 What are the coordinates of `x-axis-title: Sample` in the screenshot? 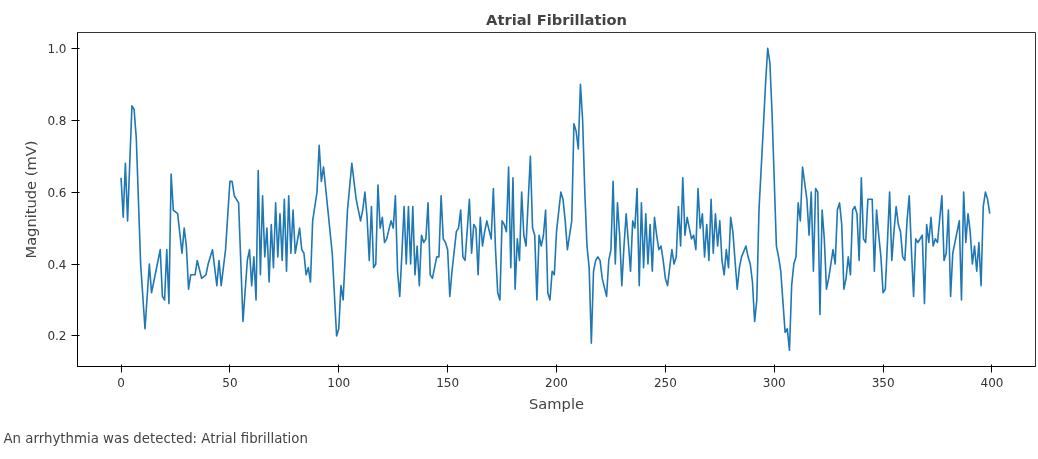 It's located at (556, 403).